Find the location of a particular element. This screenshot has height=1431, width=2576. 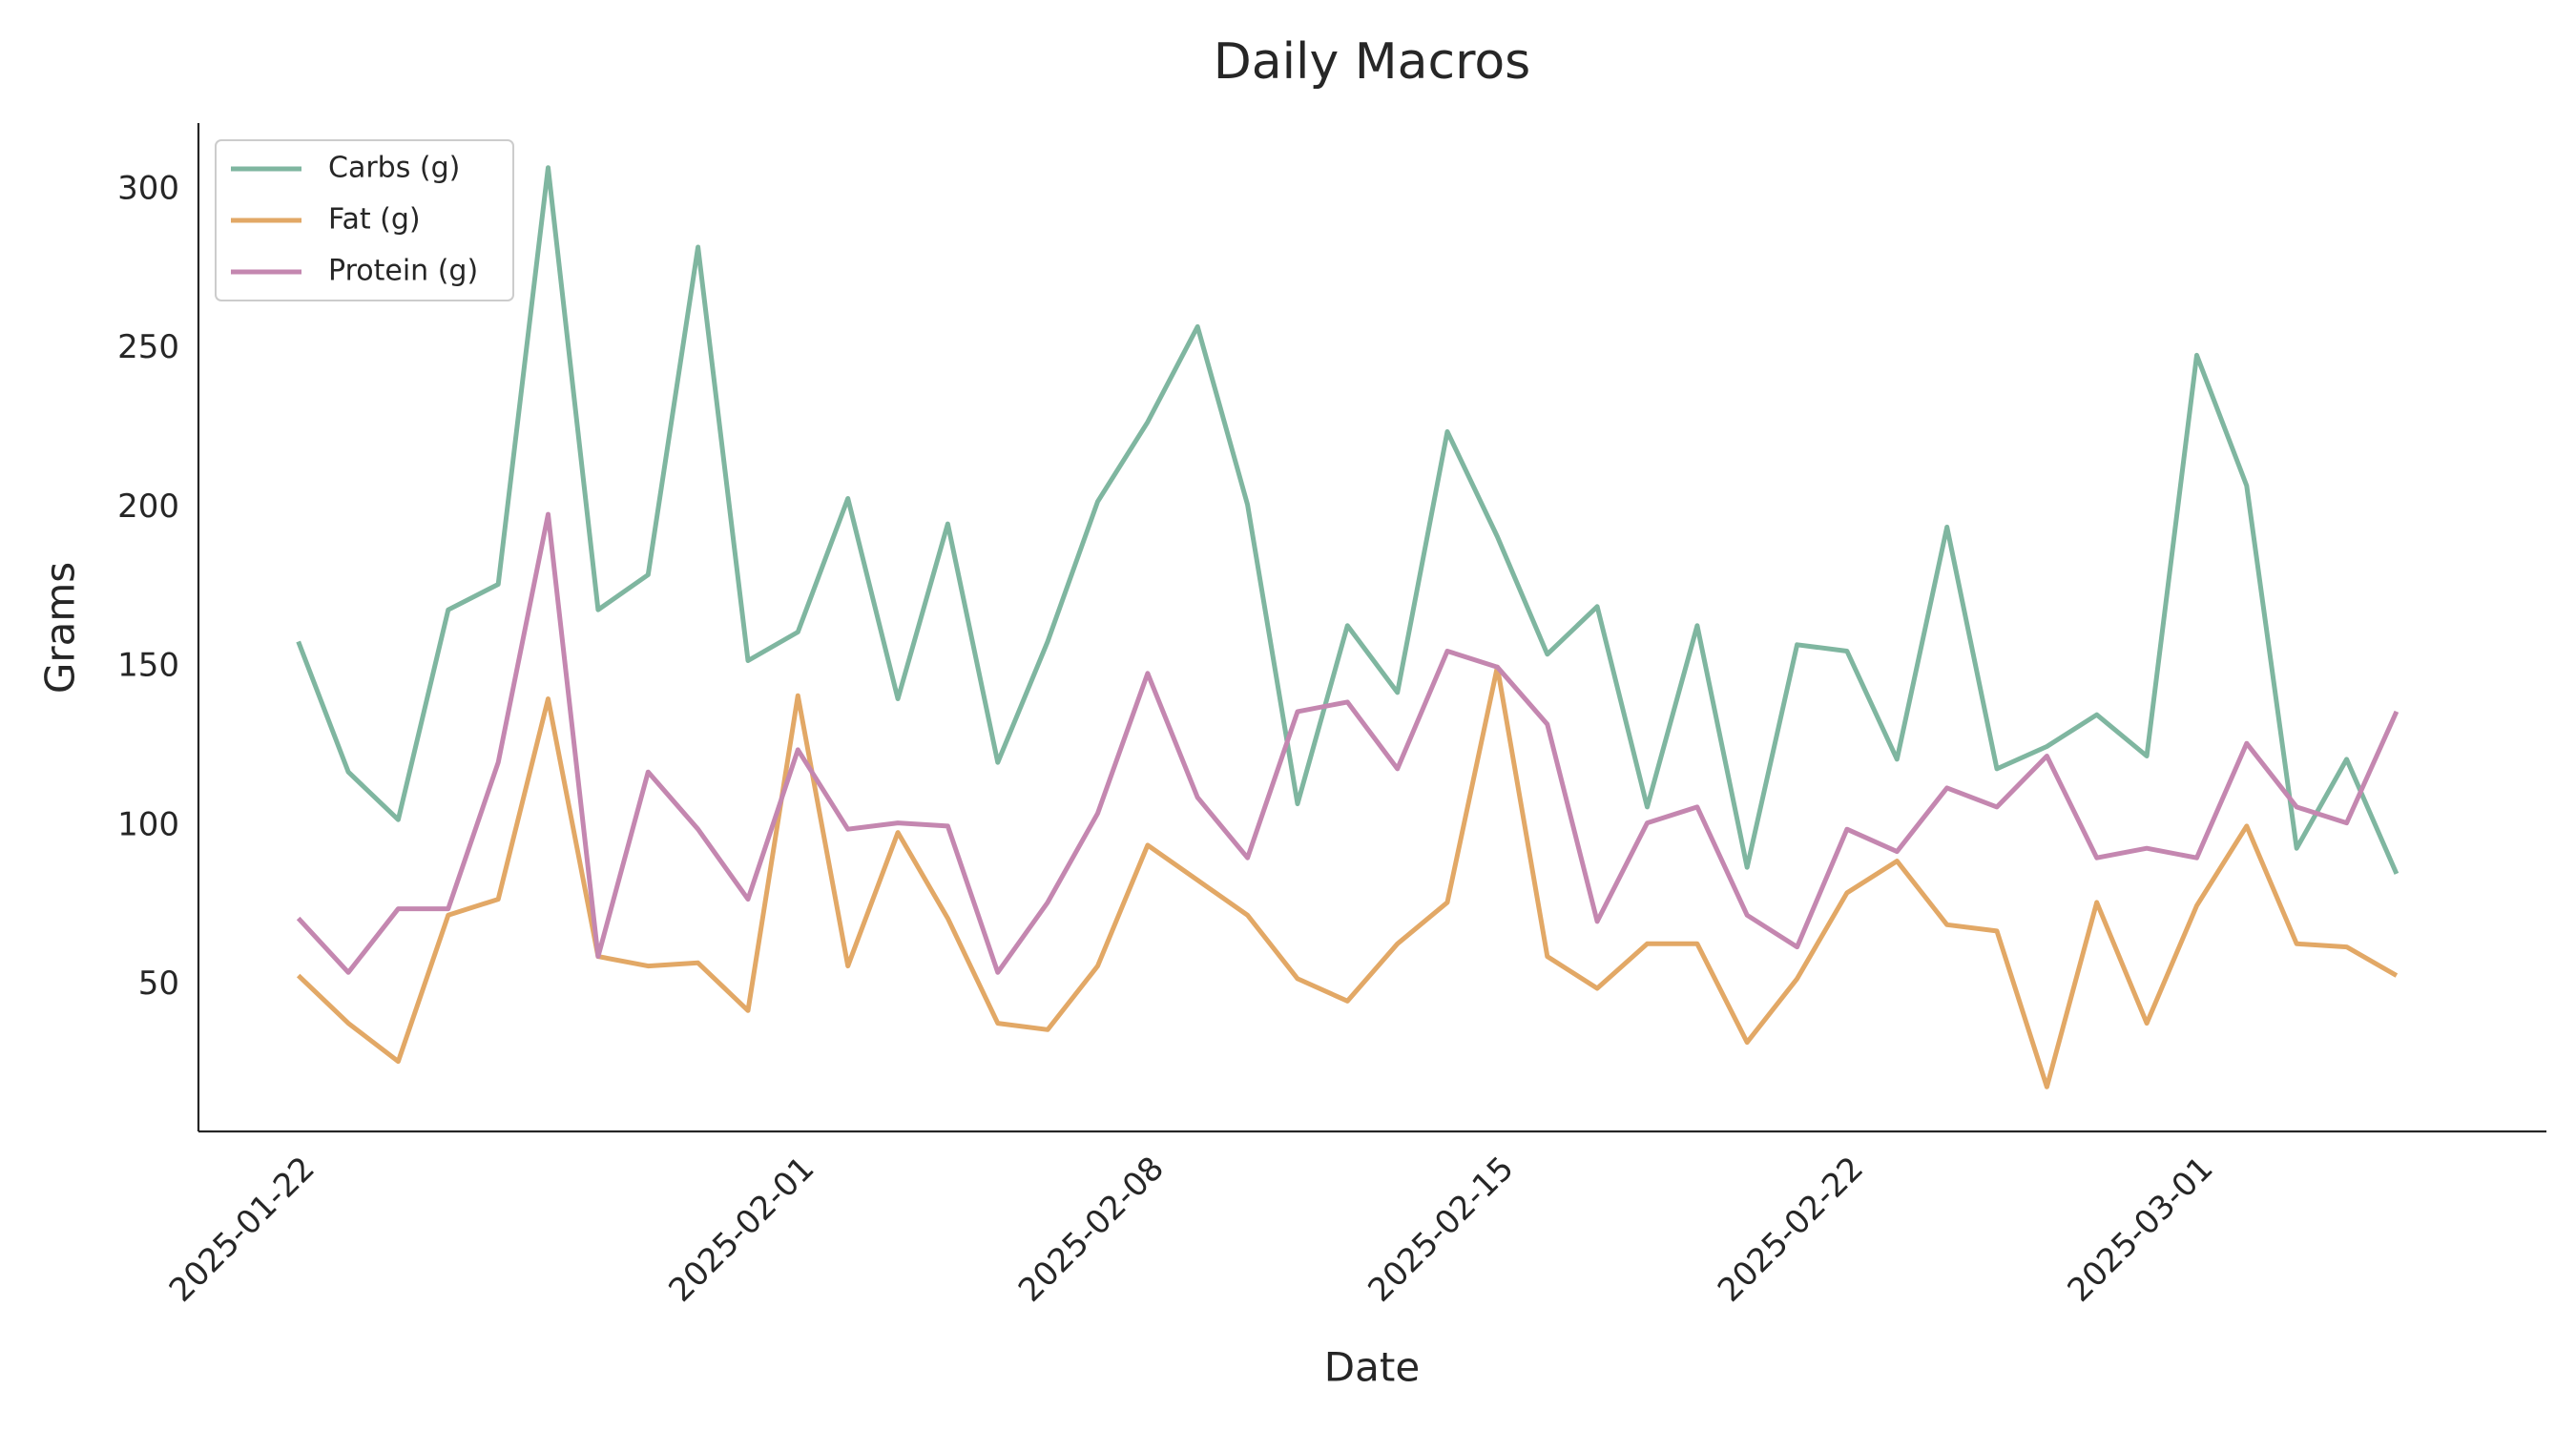

x-axis-label: Date is located at coordinates (1372, 1367).